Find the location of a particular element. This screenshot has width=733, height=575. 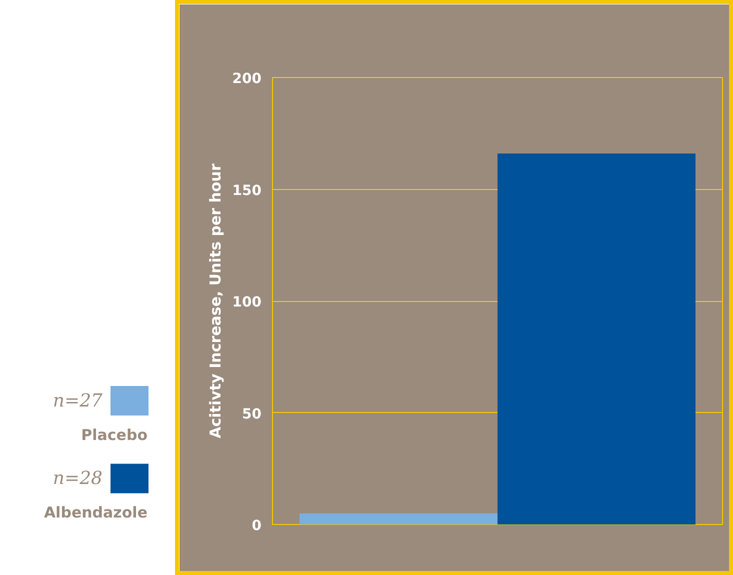

y-tick-label: 150 is located at coordinates (247, 190).